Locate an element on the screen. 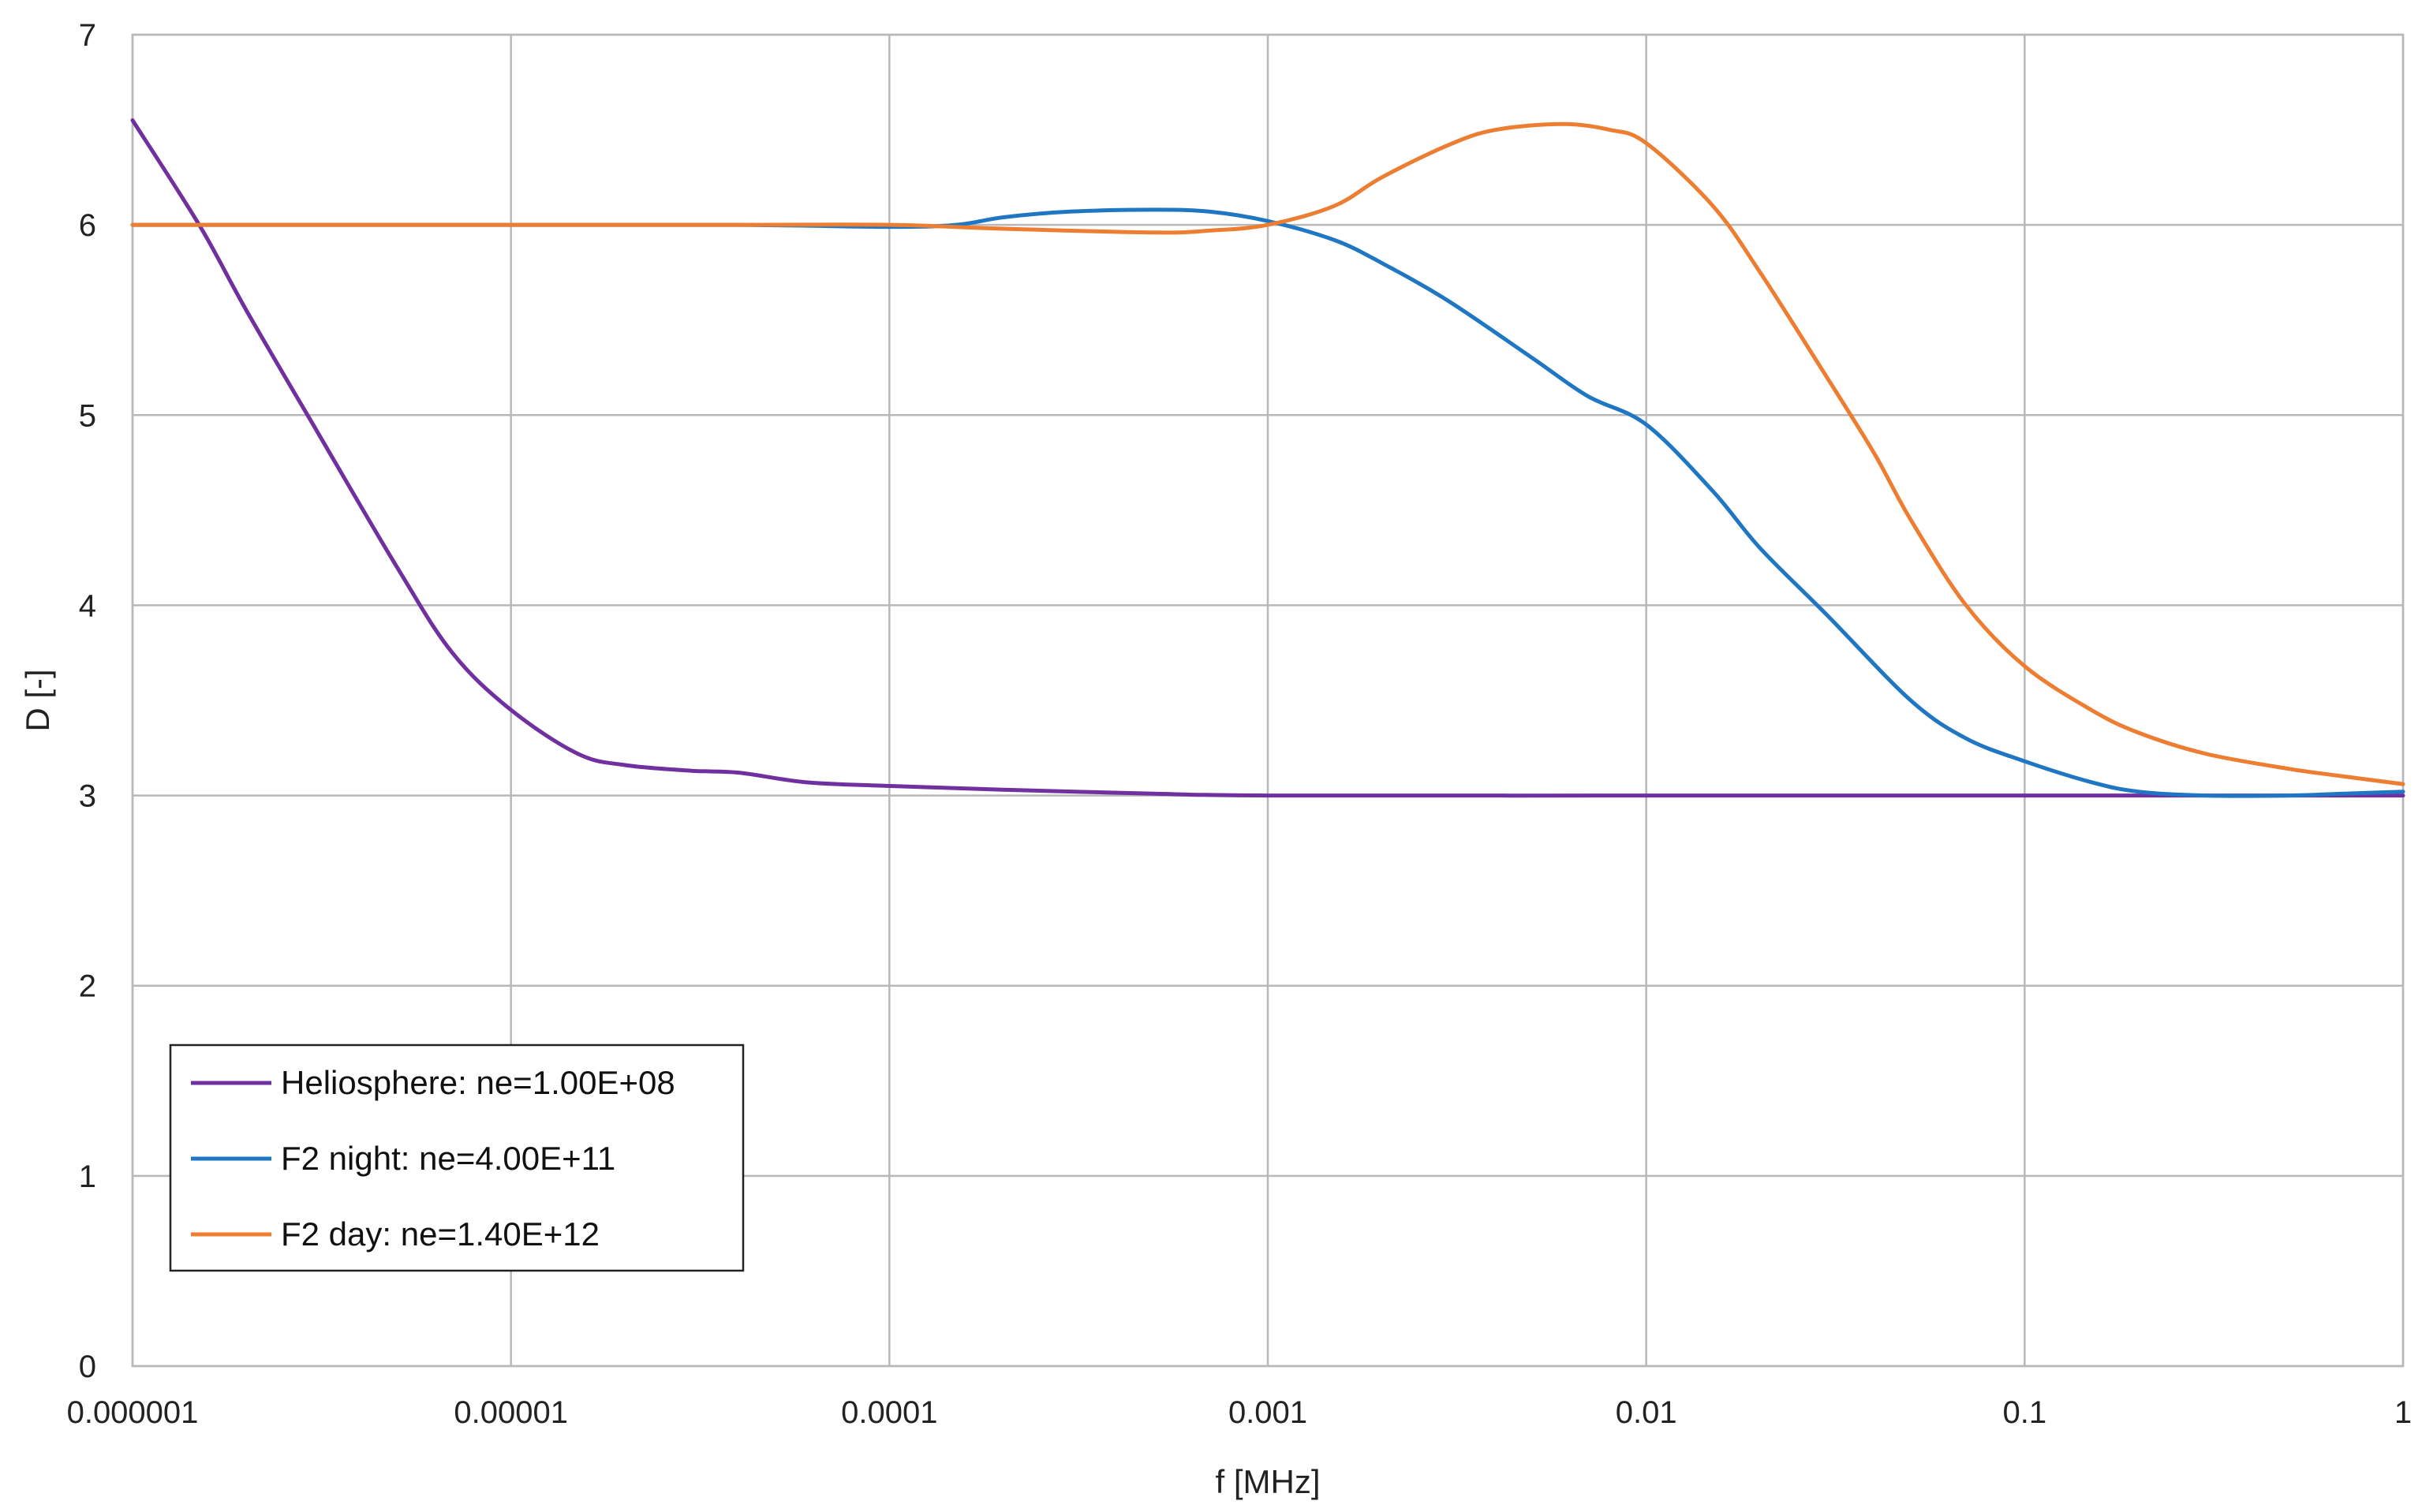 The width and height of the screenshot is (2422, 1512). legend-entry-f2-night: F2 night: ne=4.00E+11 is located at coordinates (403, 1158).